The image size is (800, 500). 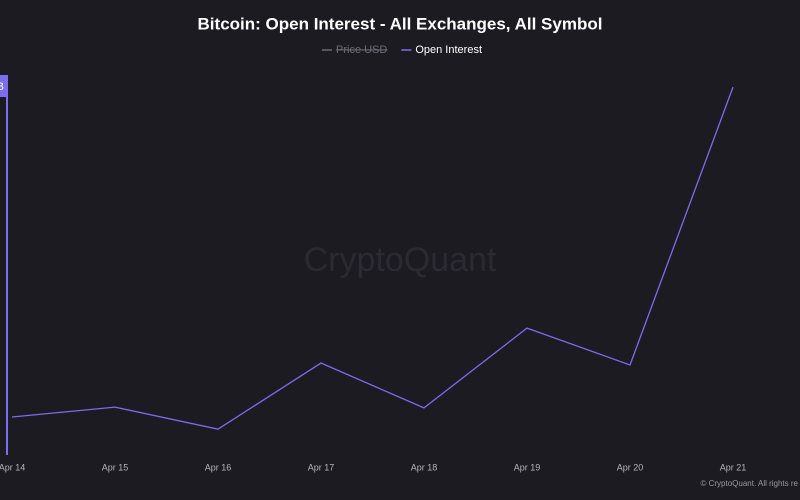 What do you see at coordinates (400, 260) in the screenshot?
I see `watermark: CryptoQuant` at bounding box center [400, 260].